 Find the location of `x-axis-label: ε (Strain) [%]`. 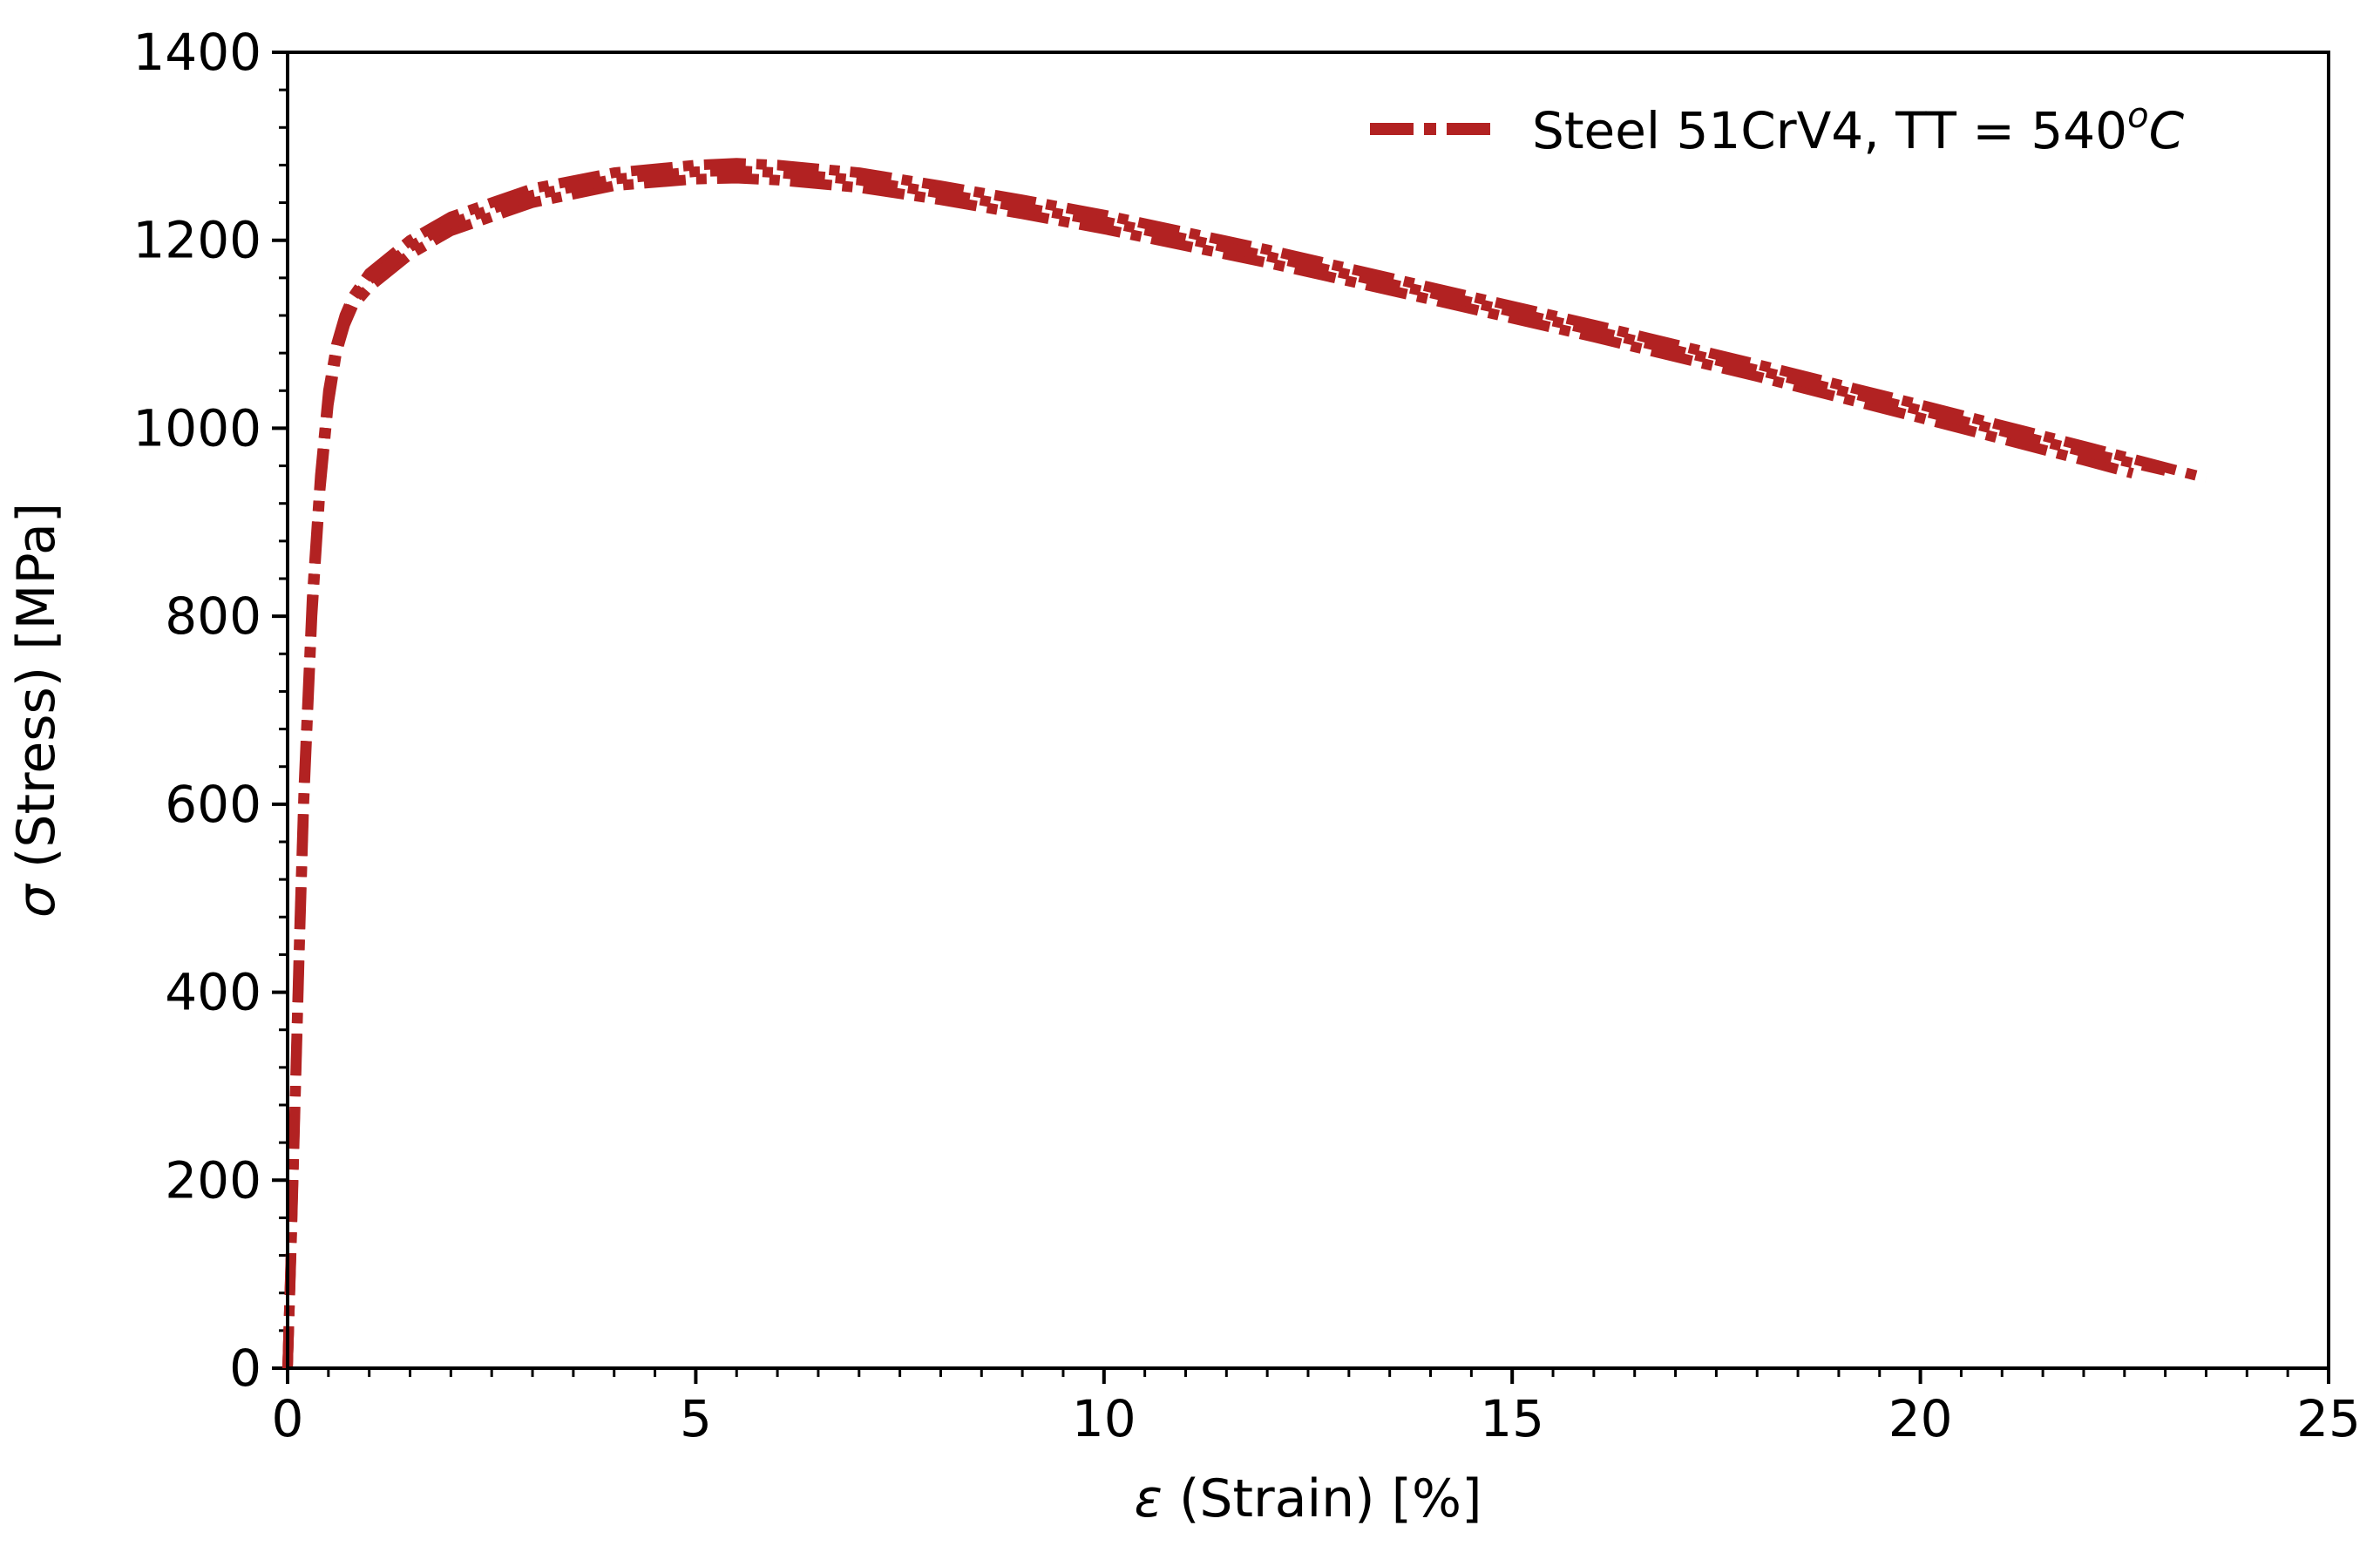

x-axis-label: ε (Strain) [%] is located at coordinates (1308, 1498).